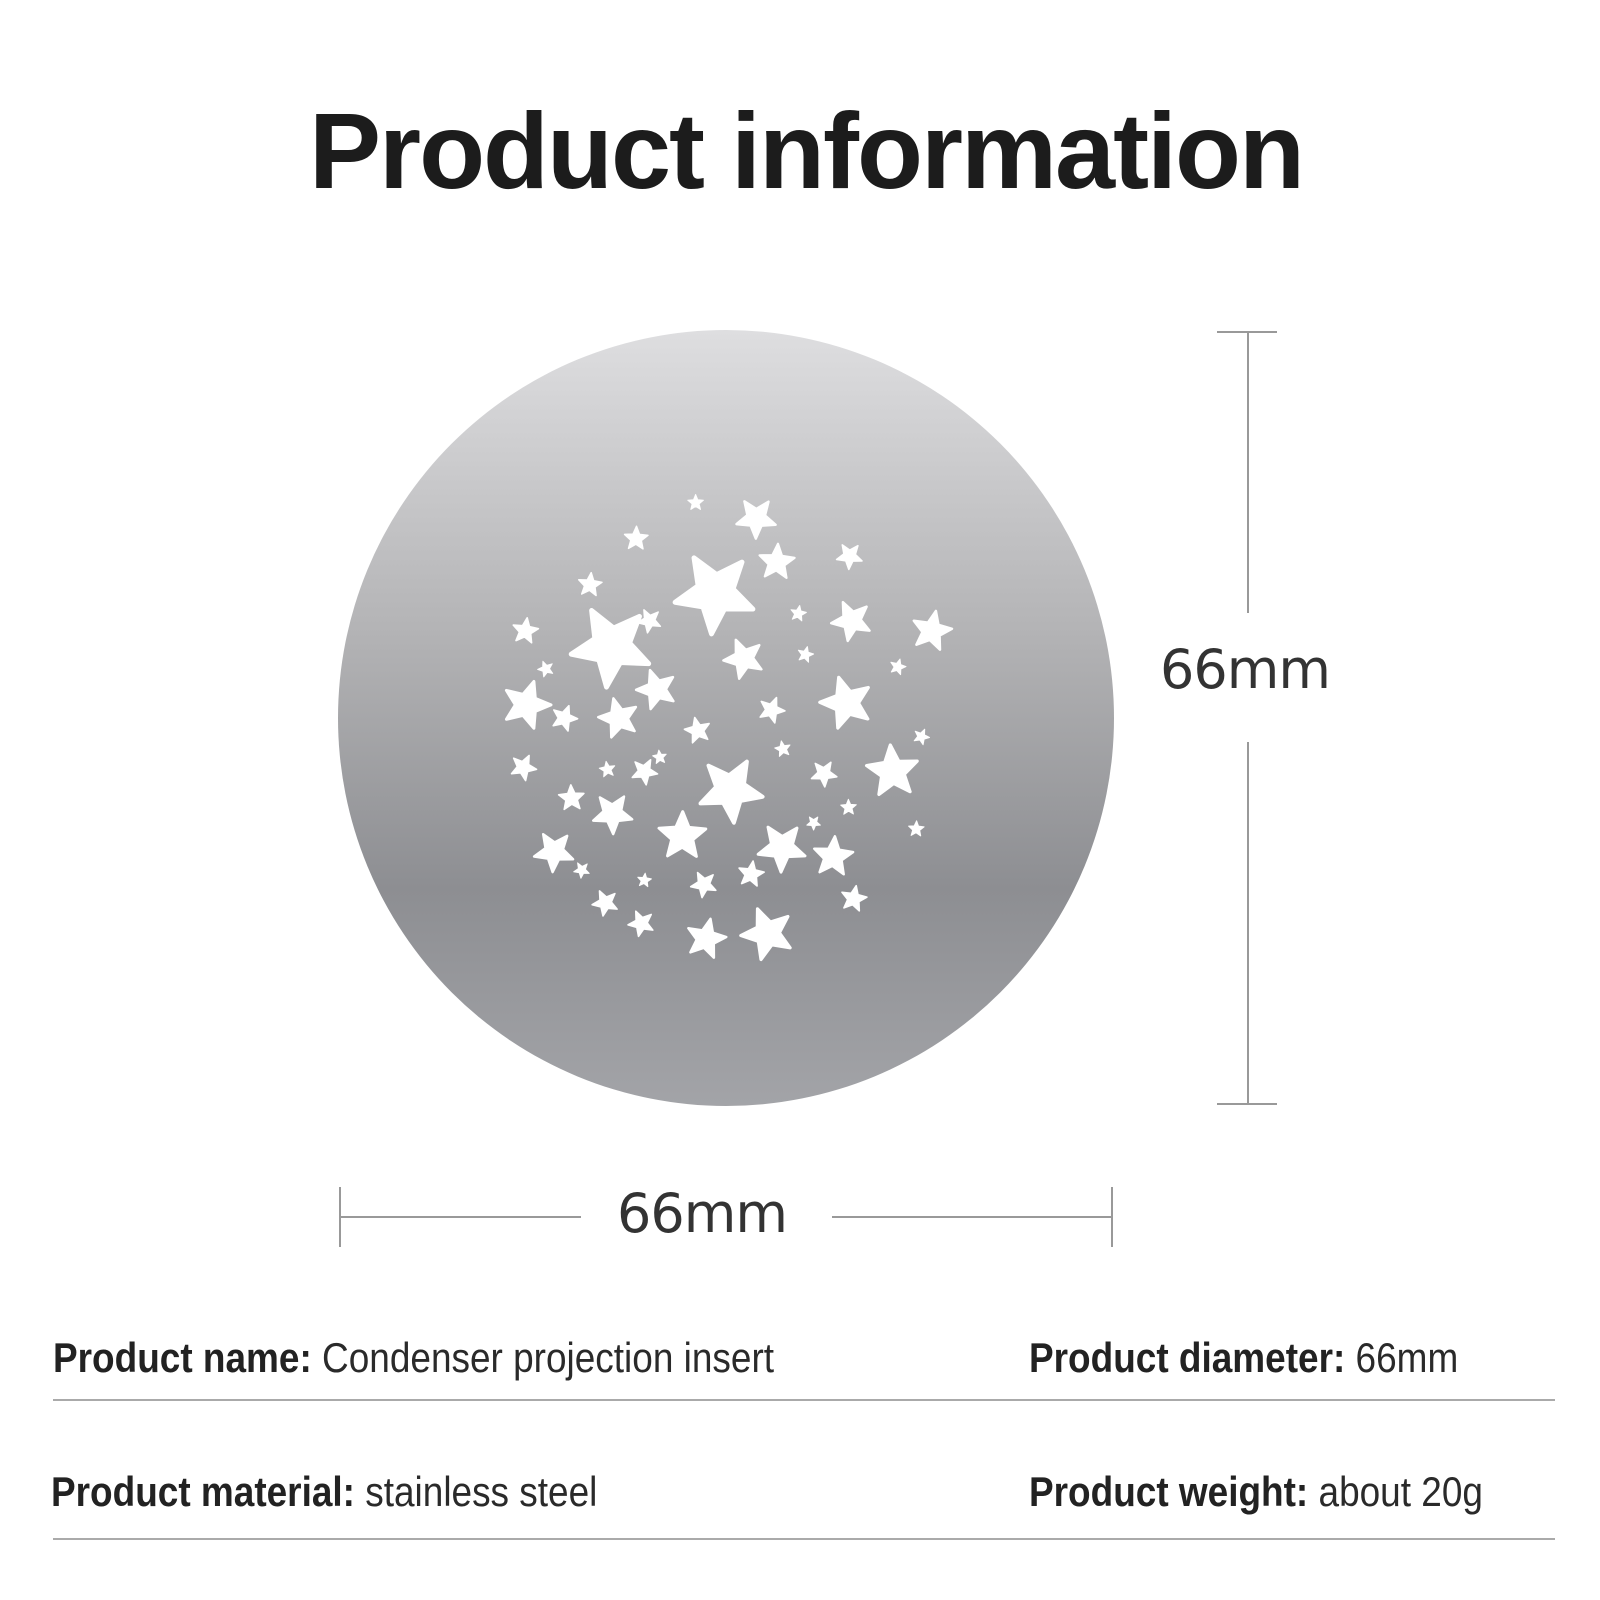 The image size is (1600, 1600). What do you see at coordinates (182, 1357) in the screenshot?
I see `spec-label: Product name:` at bounding box center [182, 1357].